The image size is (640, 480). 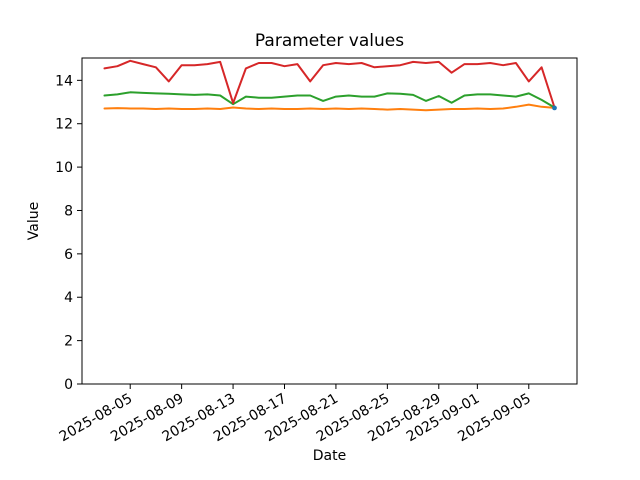 What do you see at coordinates (68, 298) in the screenshot?
I see `y-tick-label: 4` at bounding box center [68, 298].